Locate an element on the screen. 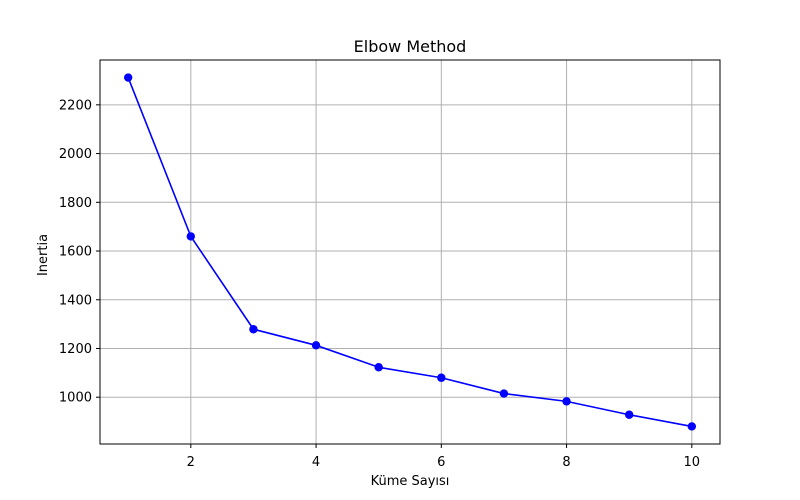 The width and height of the screenshot is (800, 500). y-tick-label: 2200 is located at coordinates (75, 105).